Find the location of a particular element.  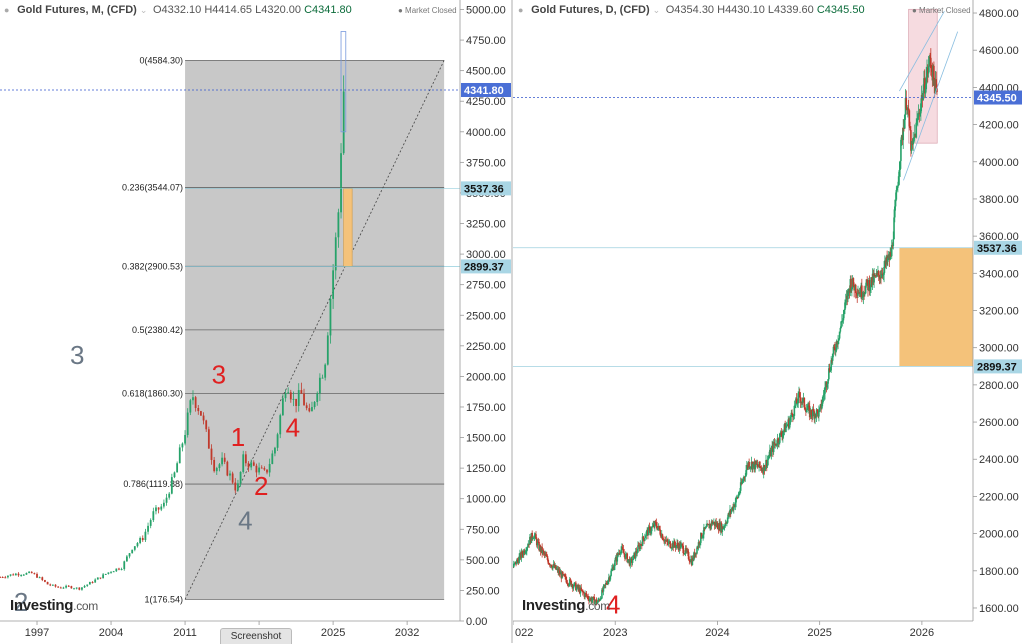

y-tick-label: 1000.00 is located at coordinates (486, 500).